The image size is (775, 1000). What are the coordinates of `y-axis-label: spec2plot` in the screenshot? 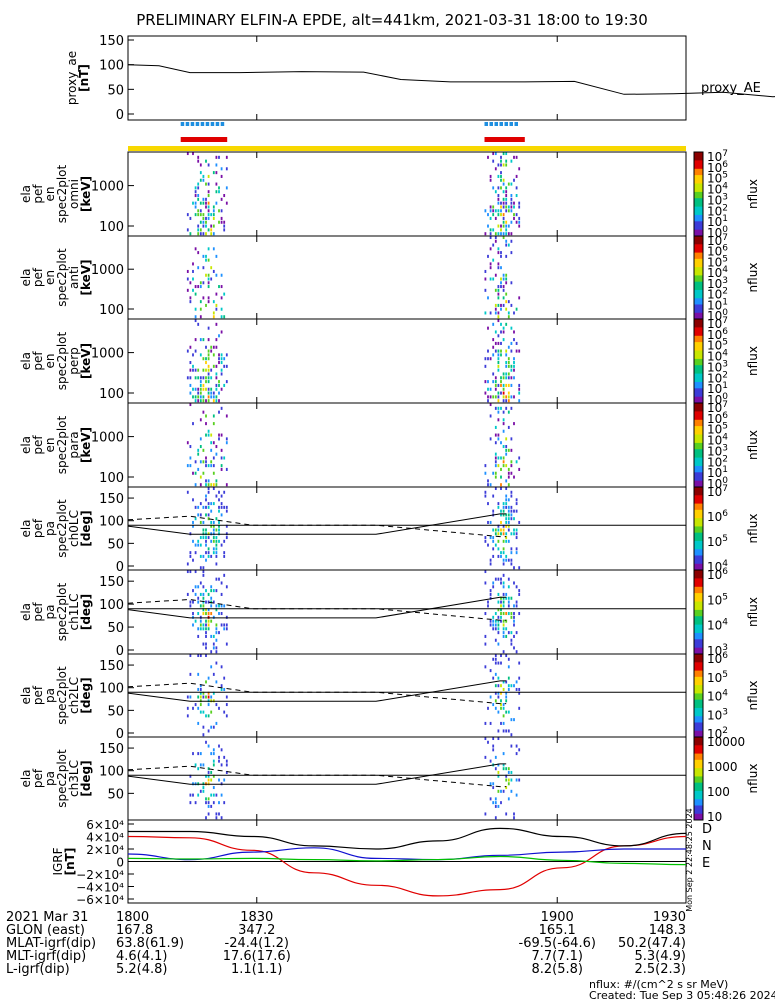 It's located at (62, 778).